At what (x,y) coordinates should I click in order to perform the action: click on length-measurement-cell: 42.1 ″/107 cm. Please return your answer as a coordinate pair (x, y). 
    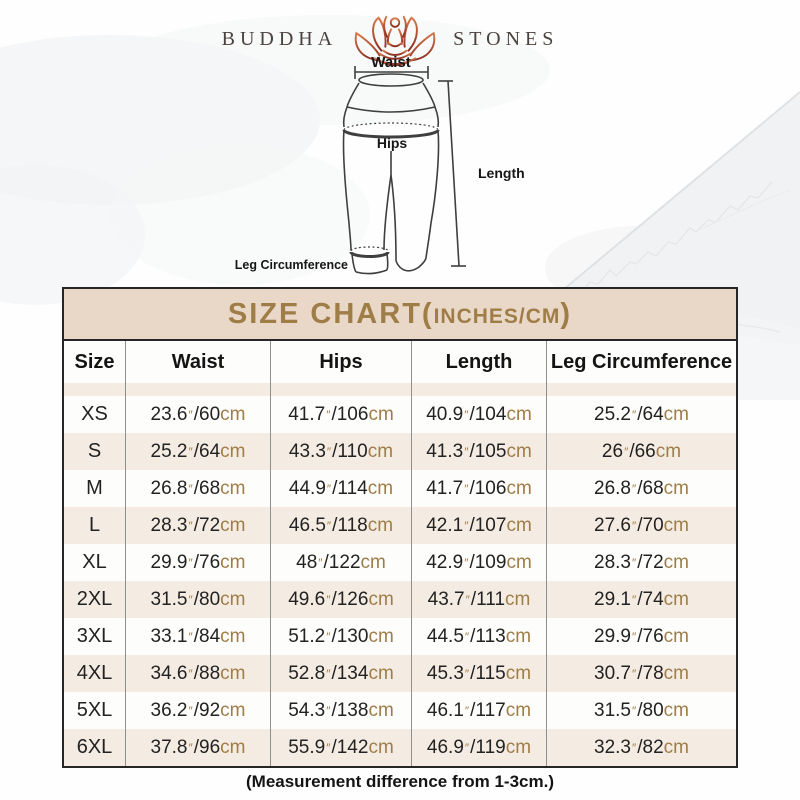
    Looking at the image, I should click on (478, 525).